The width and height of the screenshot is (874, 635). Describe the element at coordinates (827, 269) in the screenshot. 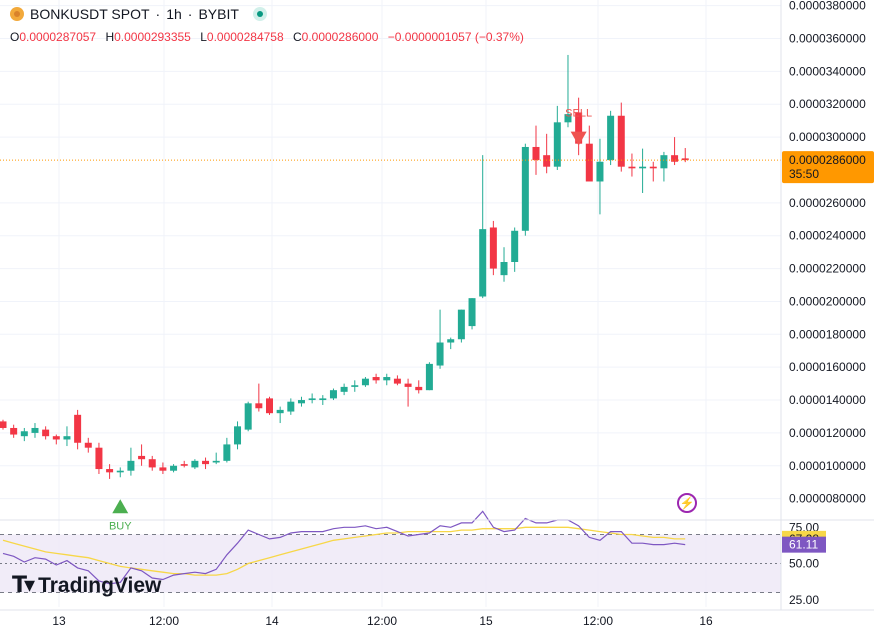

I see `price-tick-label: 0.0000220000` at that location.